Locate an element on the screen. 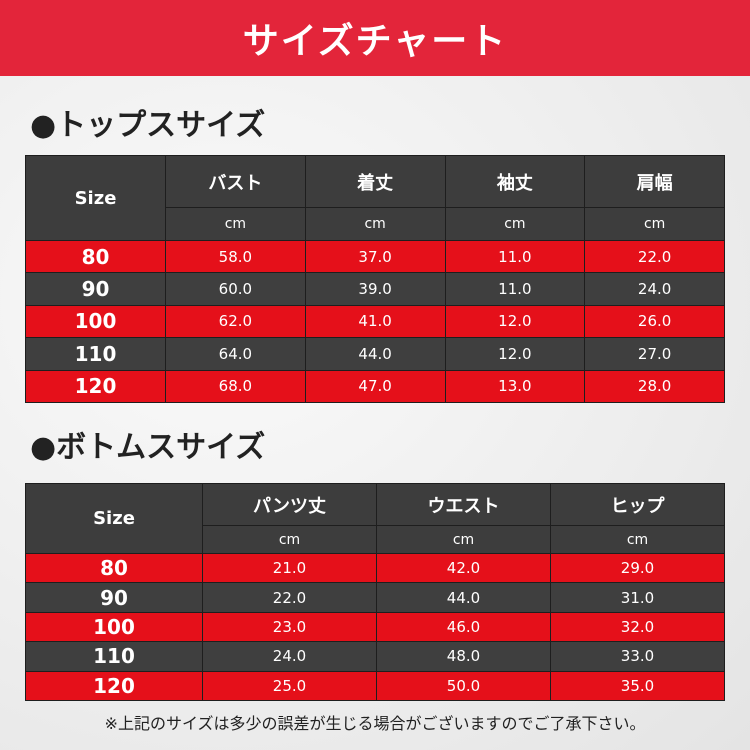 The height and width of the screenshot is (750, 750). data-row: 80 58.0 37.0 11.0 22.0 is located at coordinates (375, 256).